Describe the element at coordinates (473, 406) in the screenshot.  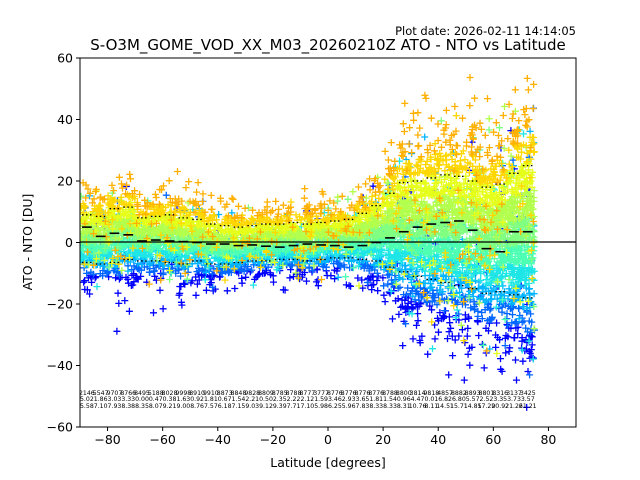
I see `bin-std-label-28: 14.85` at that location.